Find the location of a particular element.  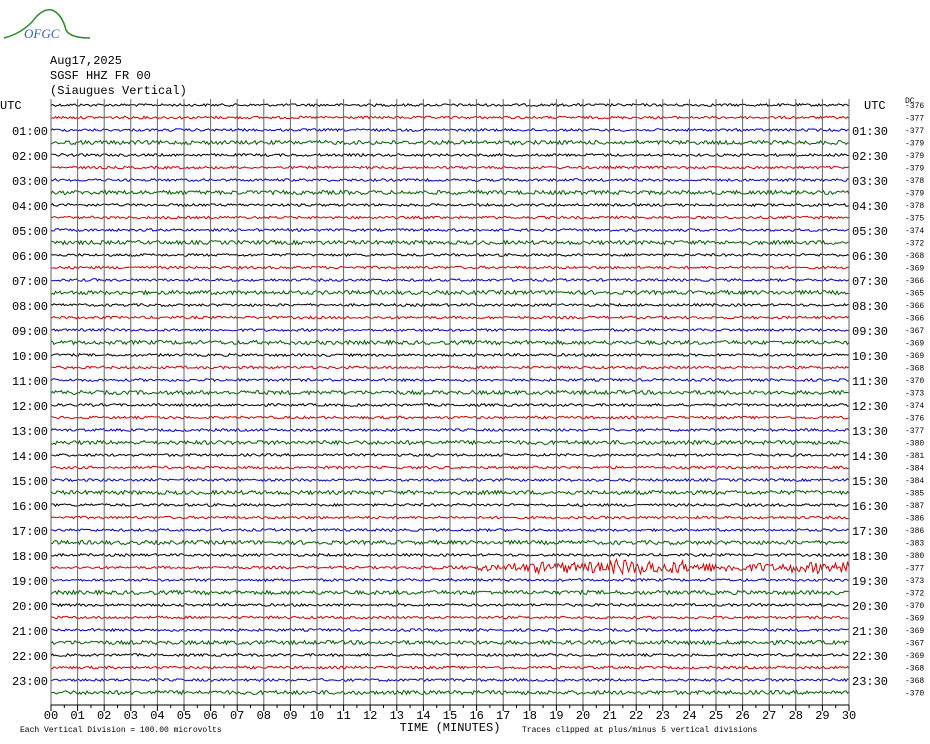

logo-text: OFGC is located at coordinates (42, 33).